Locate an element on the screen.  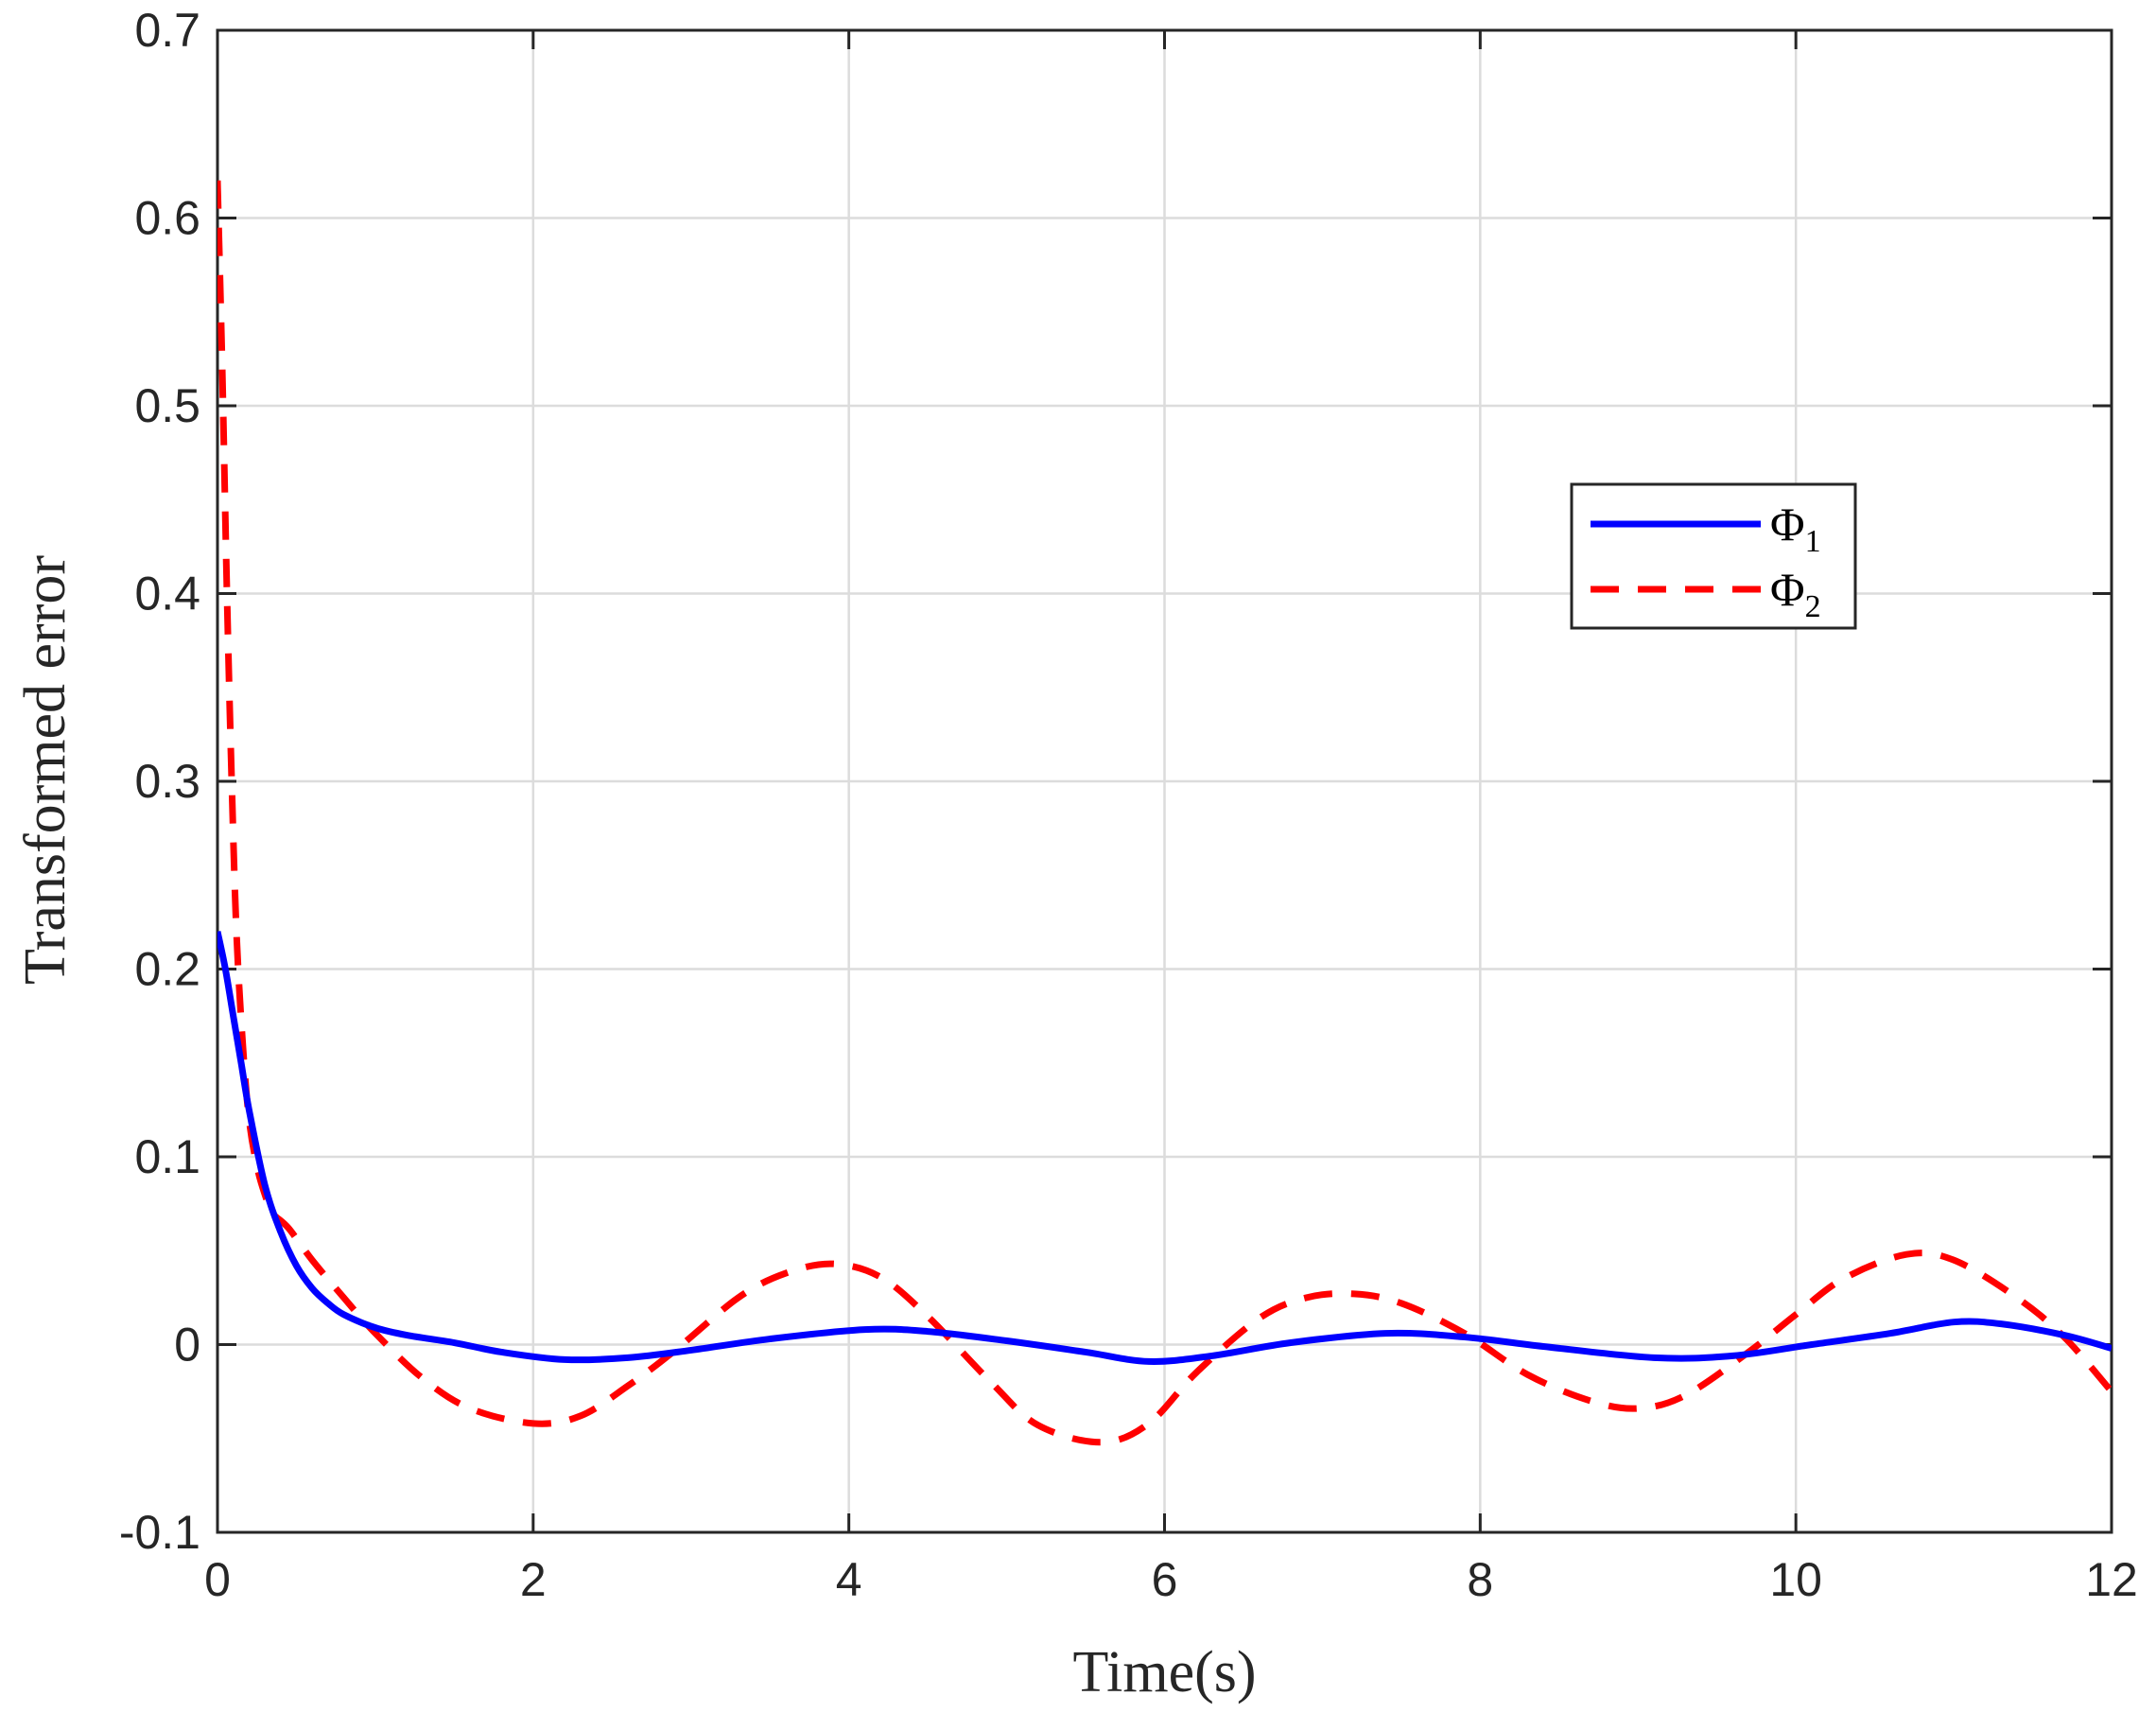
x-axis-label: Time(s) is located at coordinates (1164, 1672).